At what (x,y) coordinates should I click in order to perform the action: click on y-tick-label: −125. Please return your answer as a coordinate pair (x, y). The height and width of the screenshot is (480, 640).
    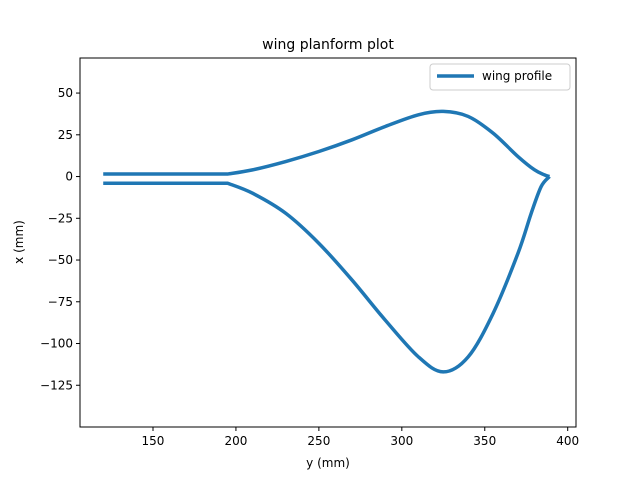
    Looking at the image, I should click on (56, 385).